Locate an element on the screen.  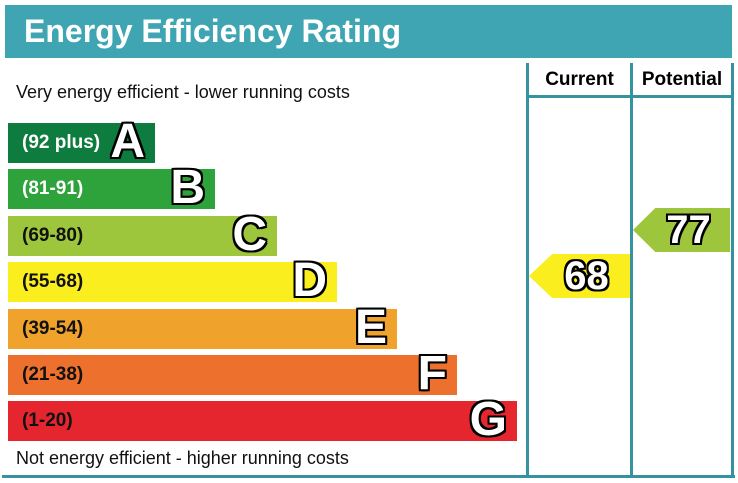
potential-rating-marker: 77 is located at coordinates (681, 230).